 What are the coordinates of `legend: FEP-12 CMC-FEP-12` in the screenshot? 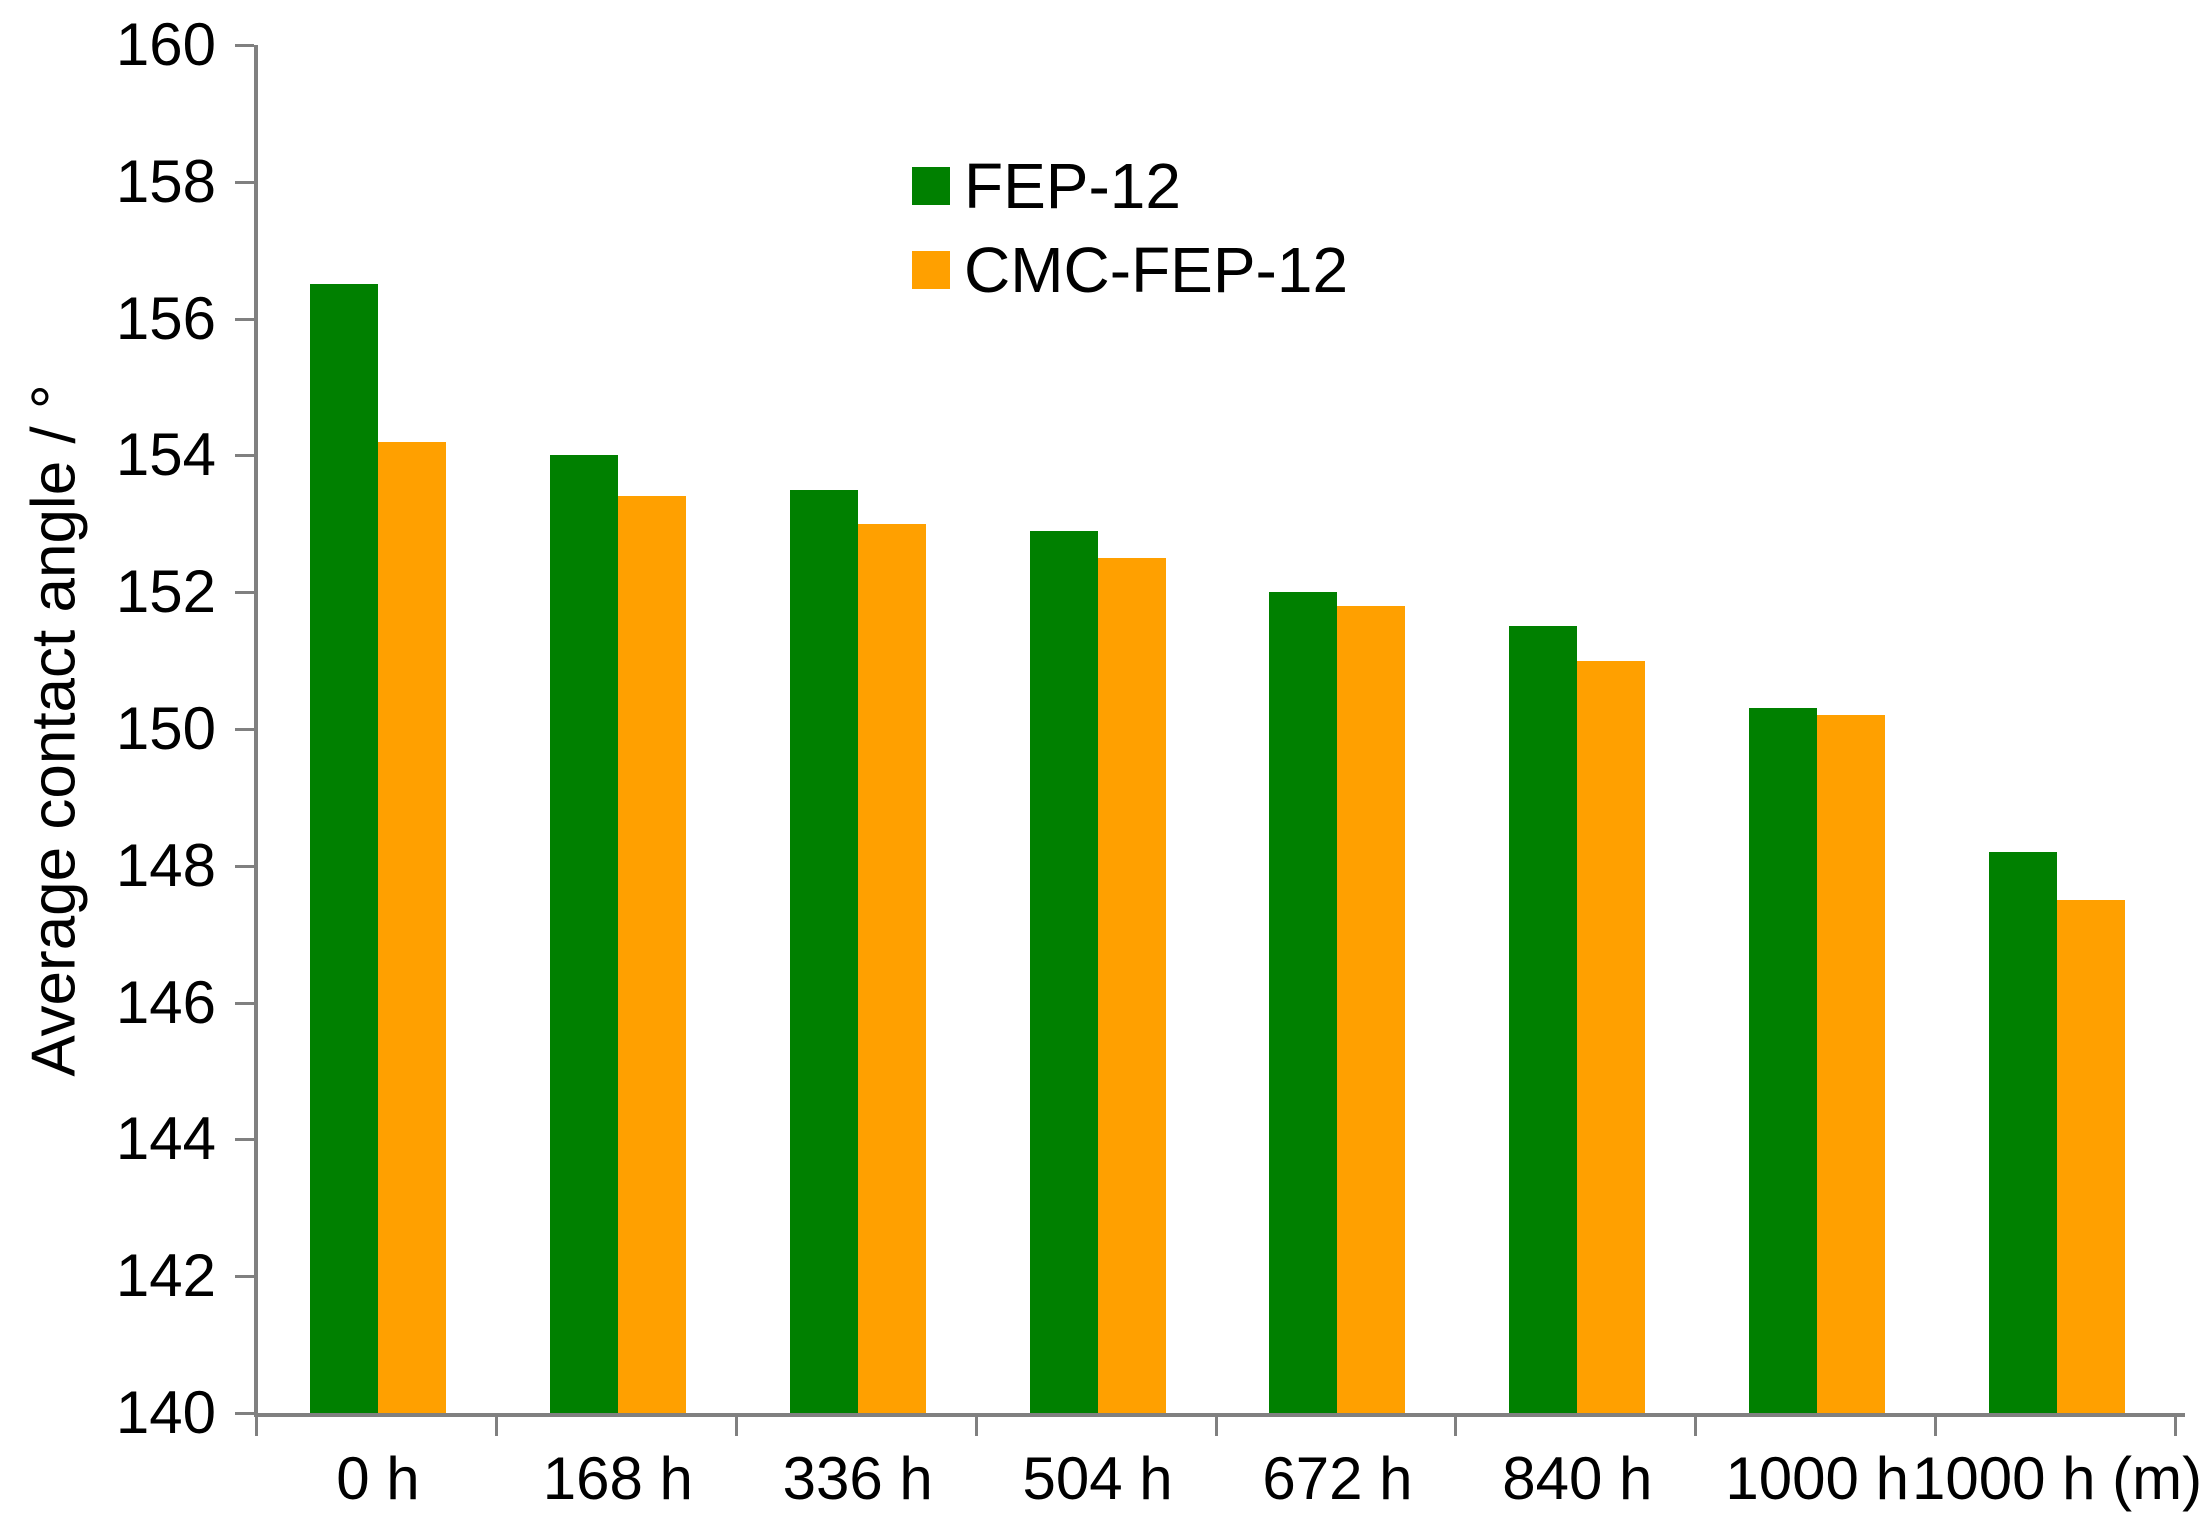 It's located at (1130, 232).